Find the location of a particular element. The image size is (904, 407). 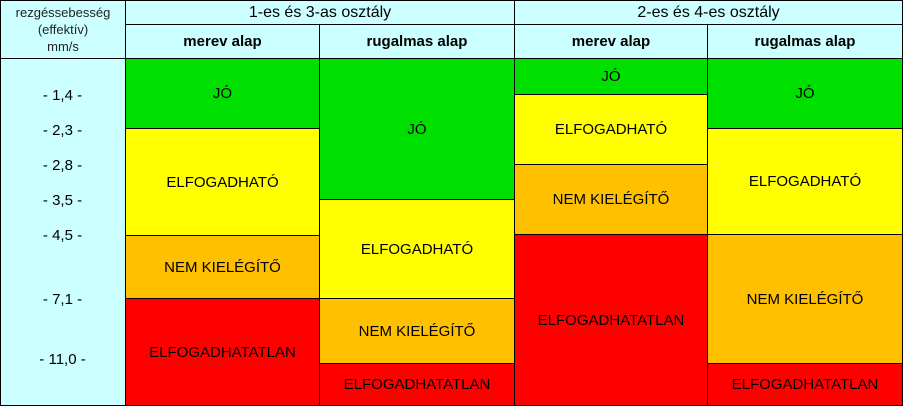

group-header-2-4: 2-es és 4-es osztály is located at coordinates (708, 12).